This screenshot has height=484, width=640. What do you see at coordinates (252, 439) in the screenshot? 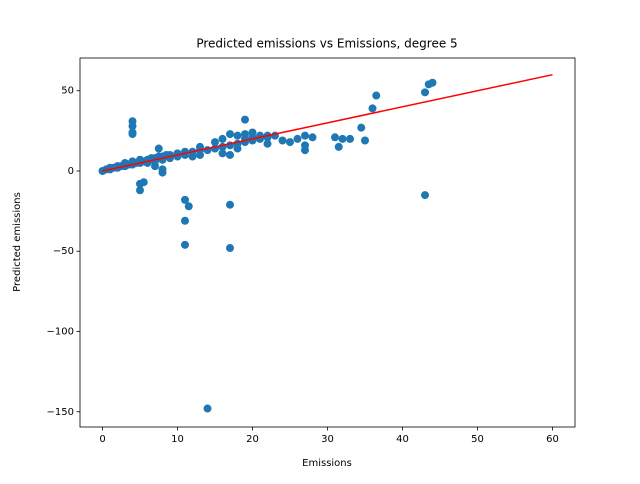
I see `x-tick-label: 20` at bounding box center [252, 439].